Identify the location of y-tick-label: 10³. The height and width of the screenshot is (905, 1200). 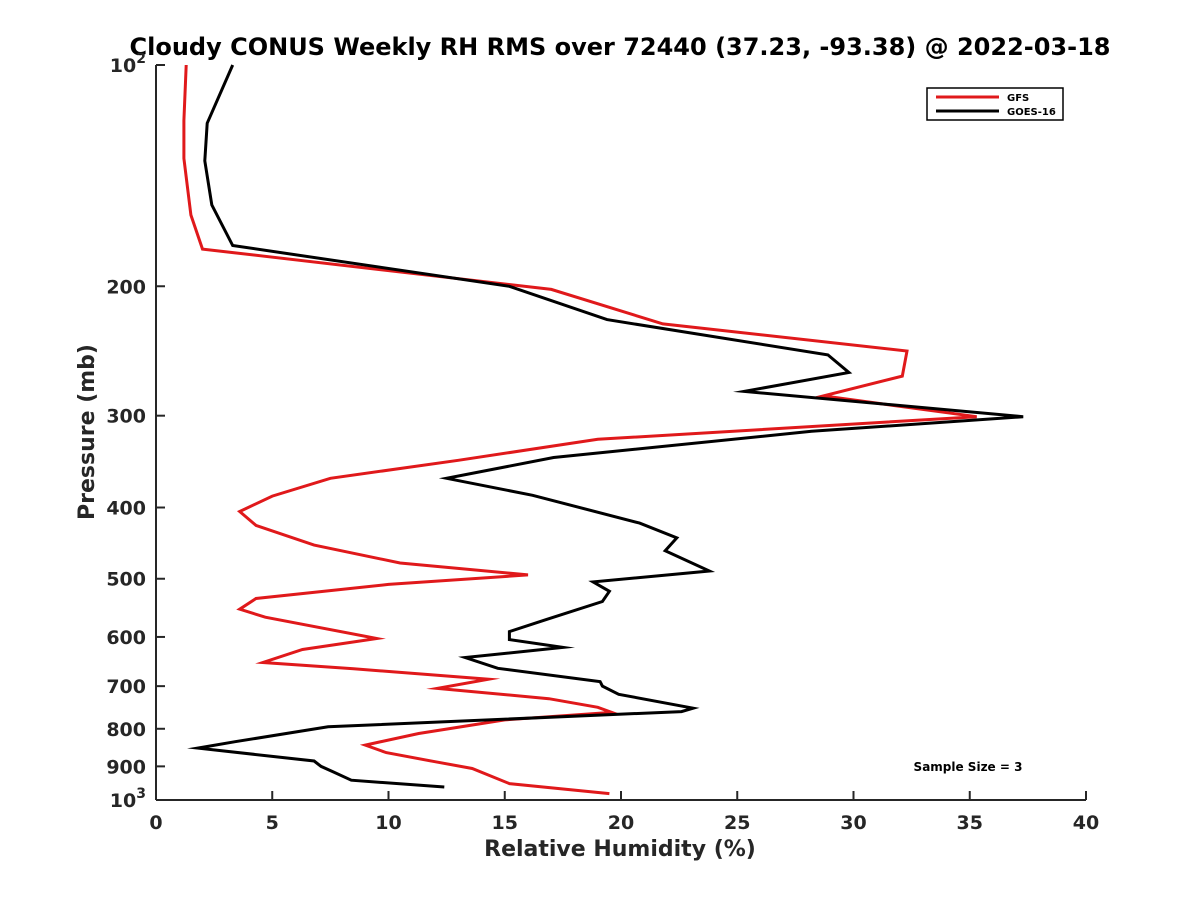
(128, 799).